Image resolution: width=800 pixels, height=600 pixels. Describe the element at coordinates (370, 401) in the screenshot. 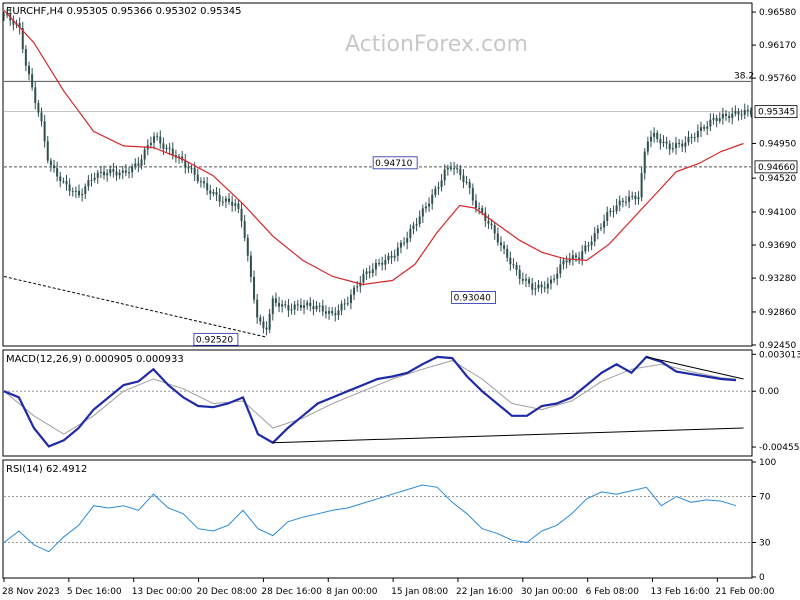

I see `macd-line` at that location.